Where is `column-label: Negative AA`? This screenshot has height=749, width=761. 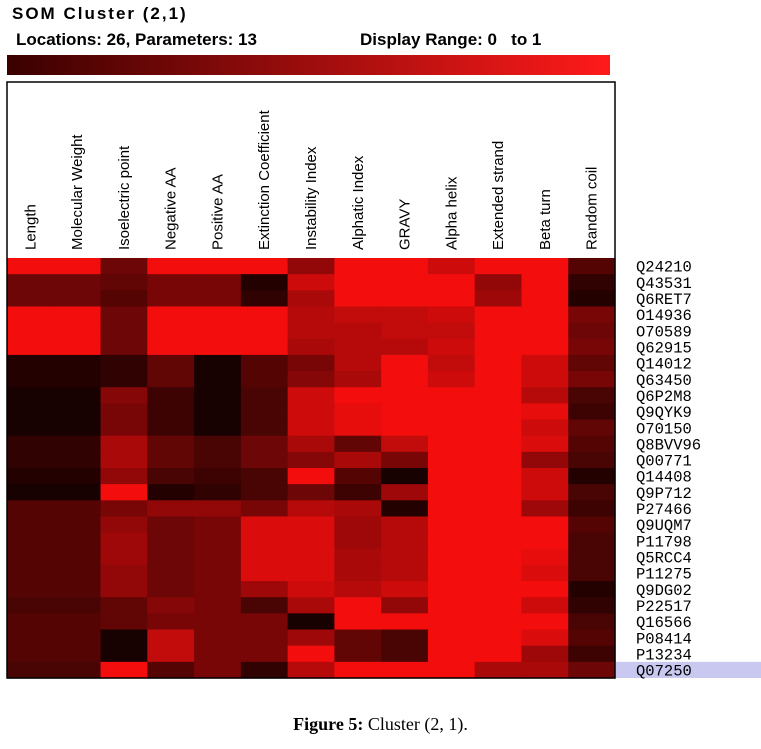 column-label: Negative AA is located at coordinates (171, 208).